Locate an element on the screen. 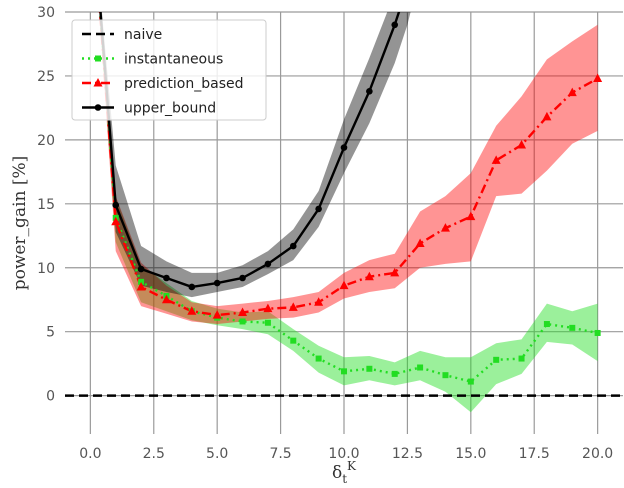  instantaneous-legend-label: instantaneous is located at coordinates (173, 60).